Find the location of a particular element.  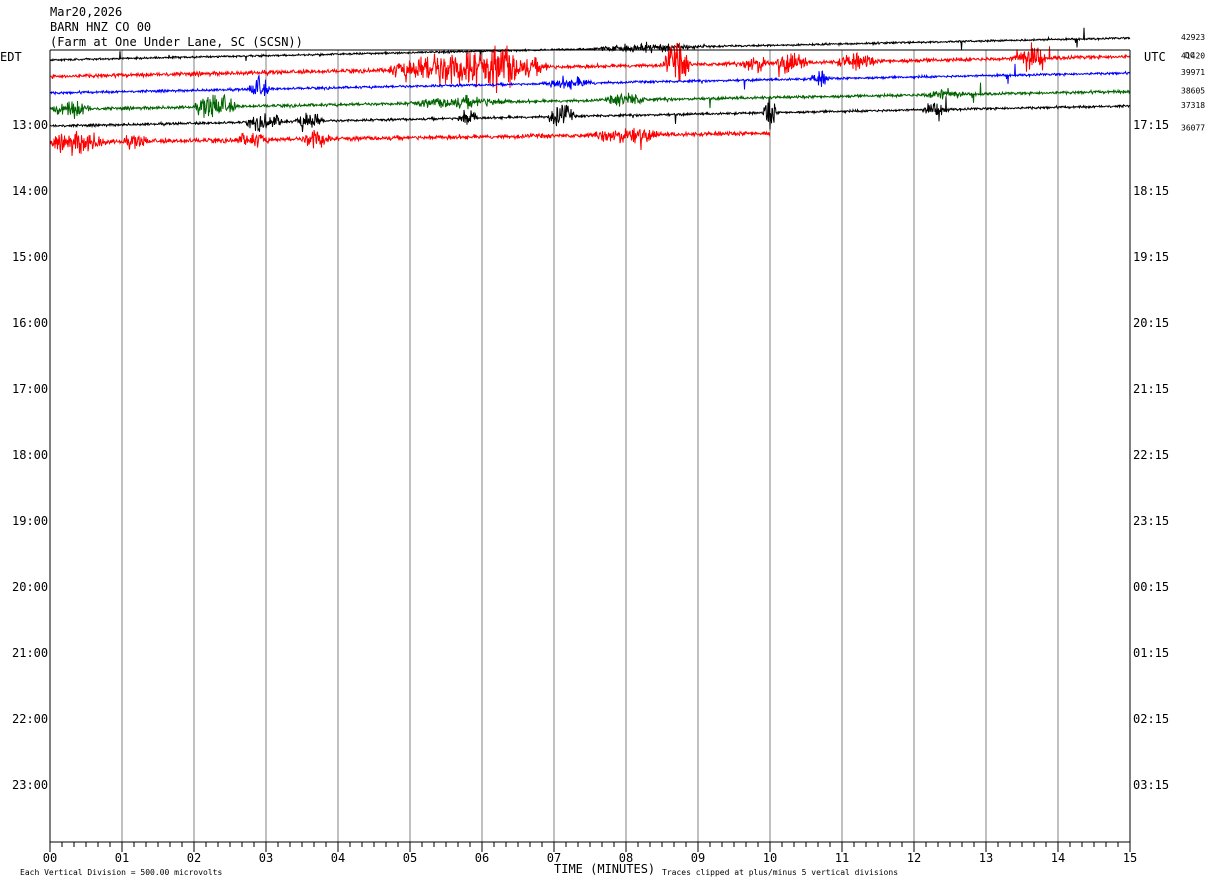

minute-label: 10 is located at coordinates (770, 858).